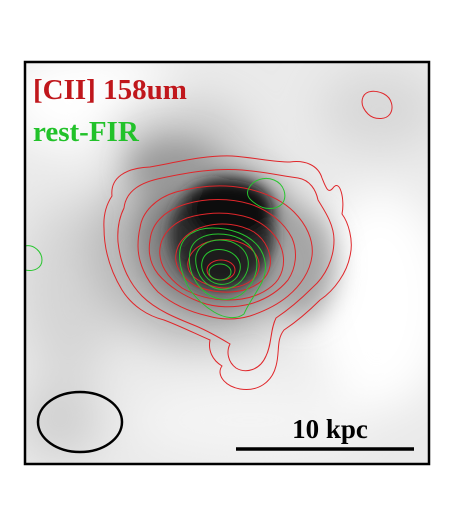  I want to click on scale-bar-label: 10 kpc, so click(330, 429).